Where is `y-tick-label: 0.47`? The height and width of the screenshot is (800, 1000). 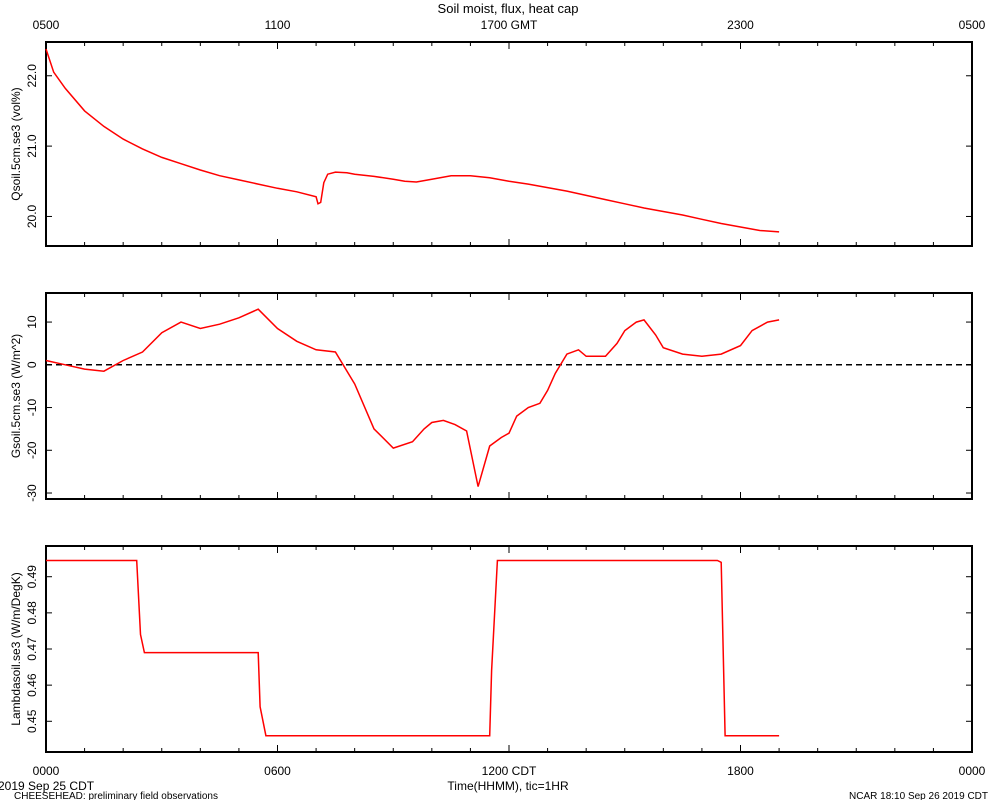
y-tick-label: 0.47 is located at coordinates (32, 649).